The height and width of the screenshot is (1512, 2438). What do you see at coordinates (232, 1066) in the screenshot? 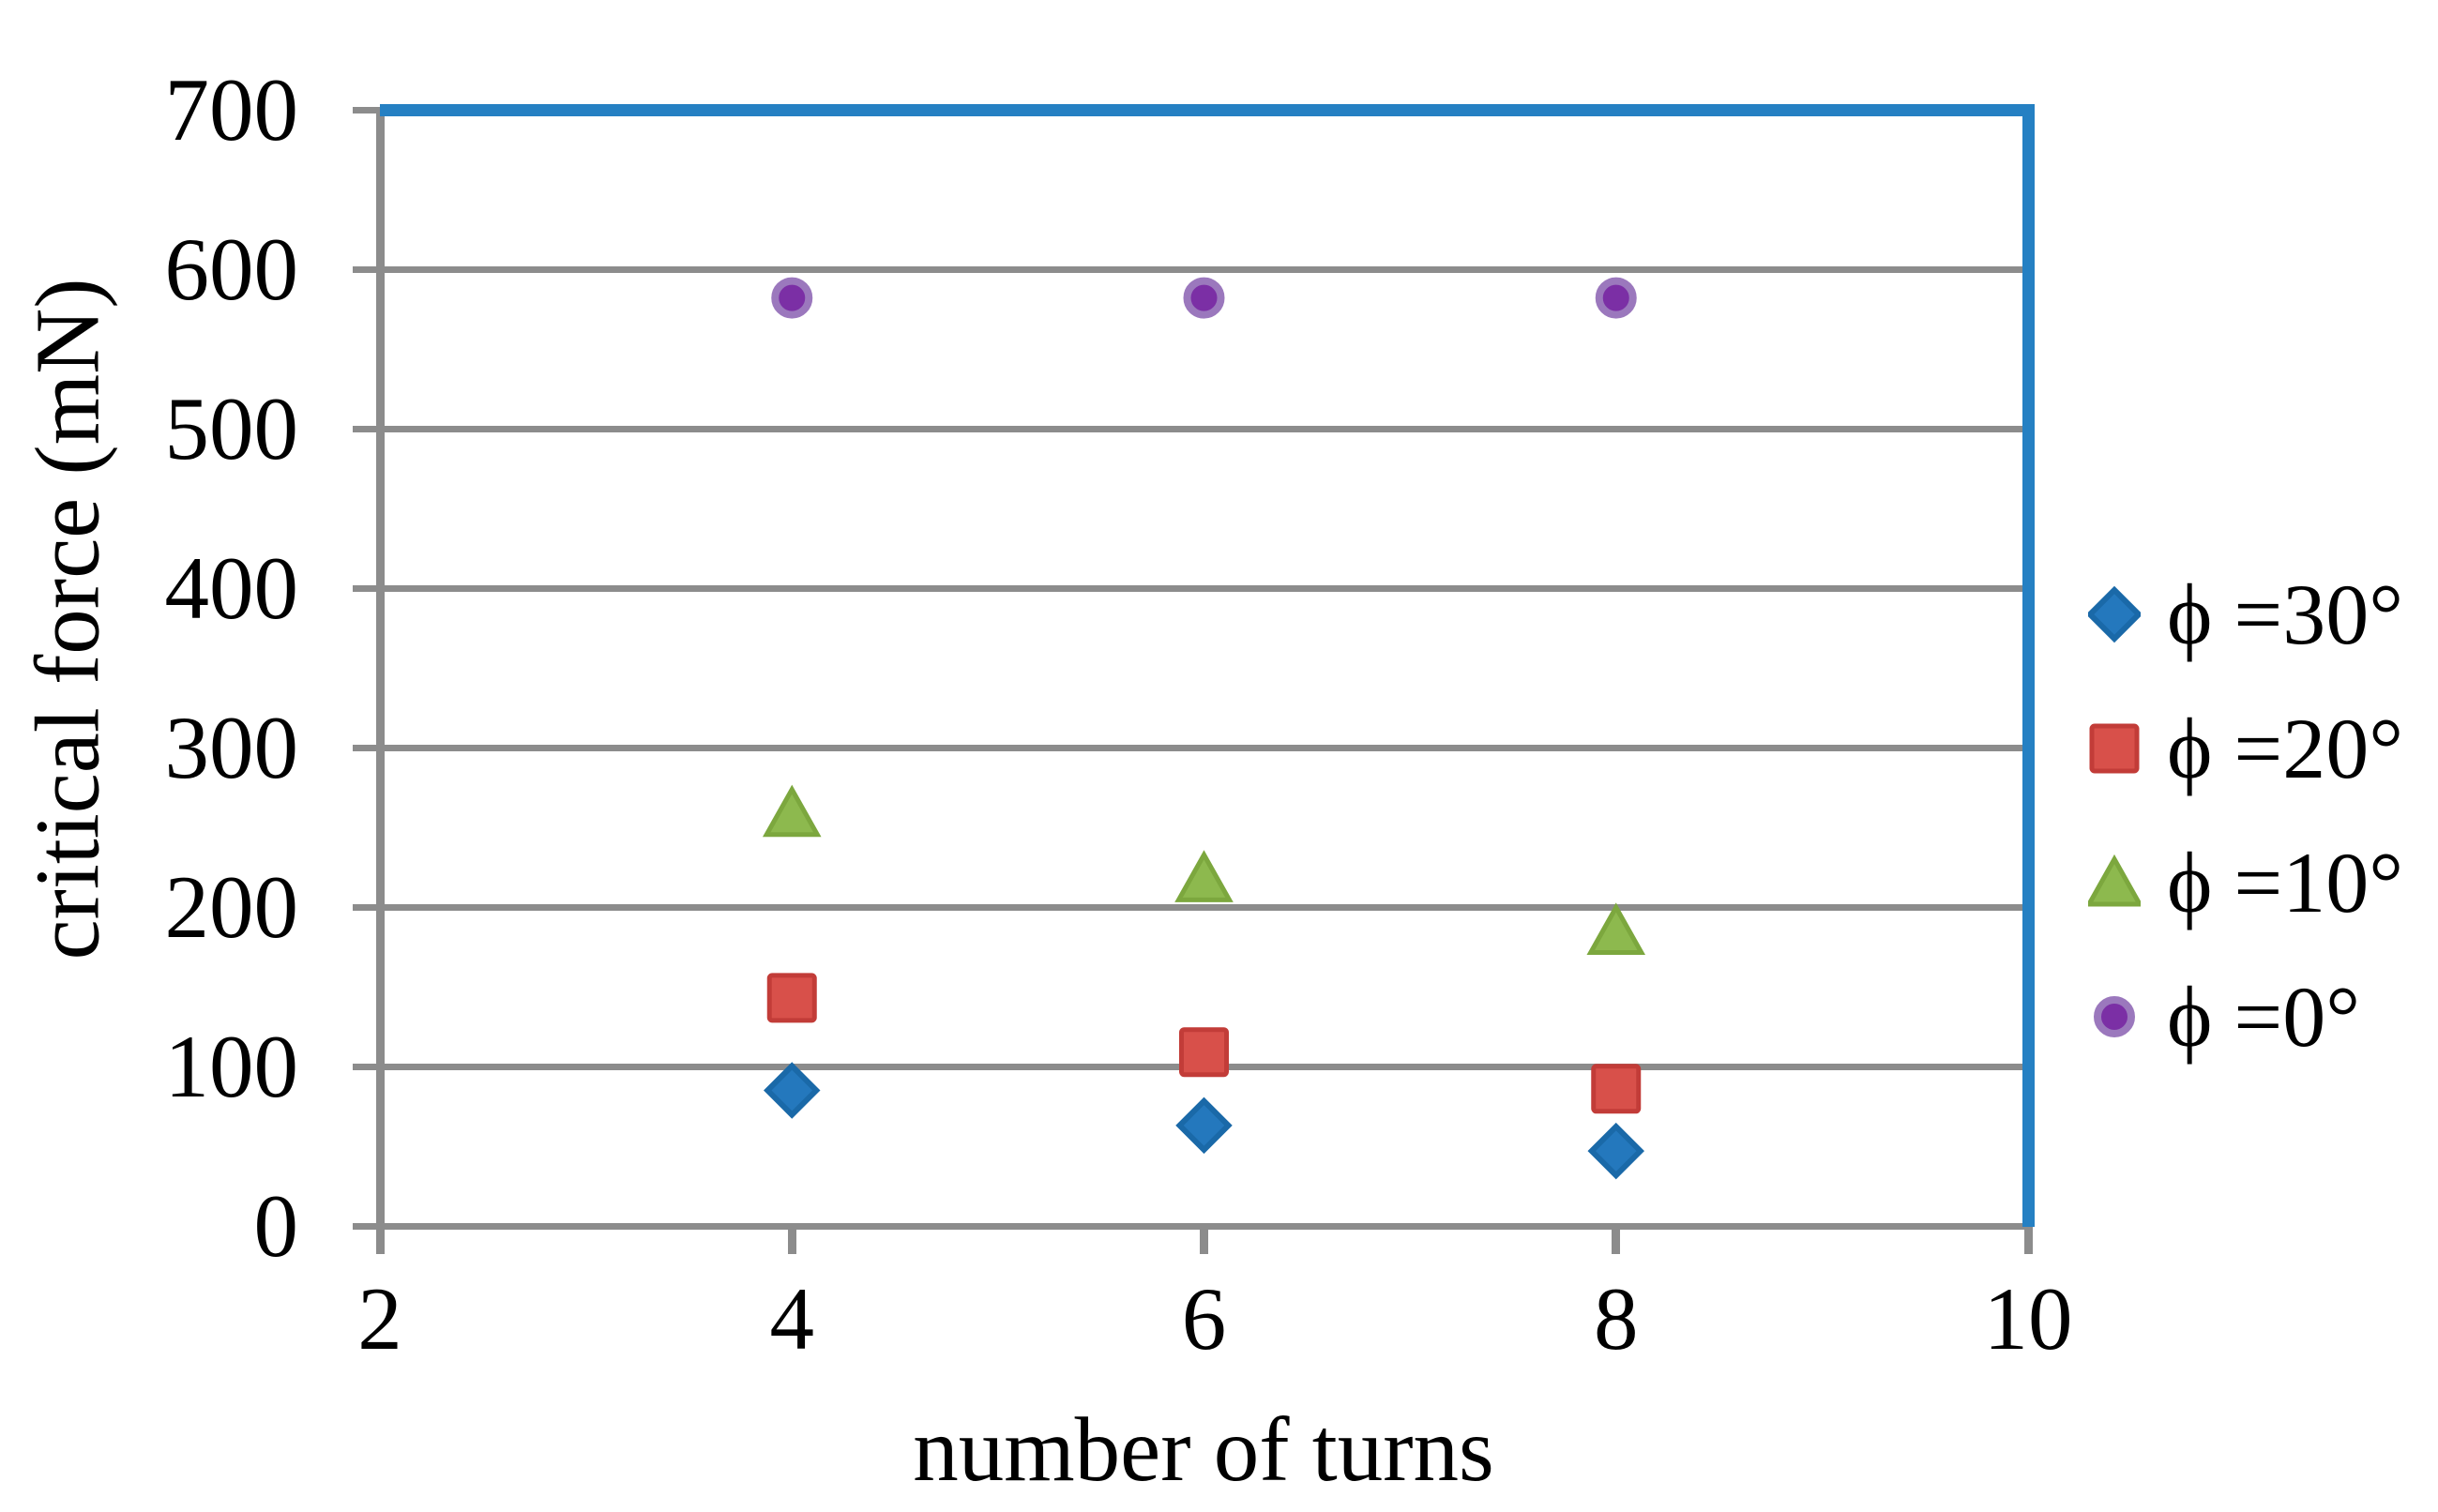
I see `y-tick-label: 100` at bounding box center [232, 1066].